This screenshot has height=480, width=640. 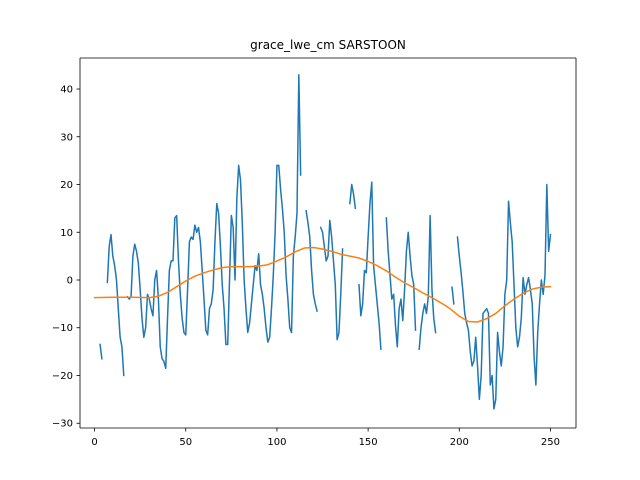 What do you see at coordinates (276, 442) in the screenshot?
I see `x-tick-label-100: 100` at bounding box center [276, 442].